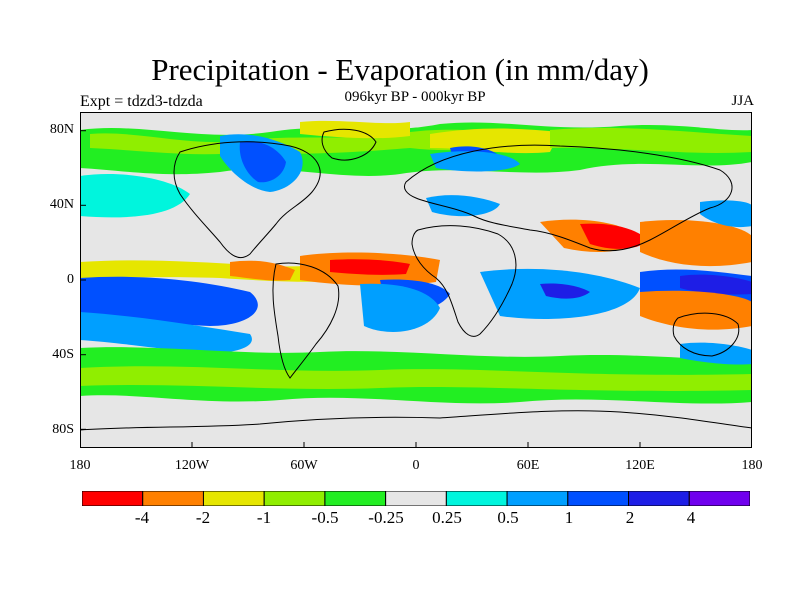  I want to click on colorbar-label: -4, so click(142, 517).